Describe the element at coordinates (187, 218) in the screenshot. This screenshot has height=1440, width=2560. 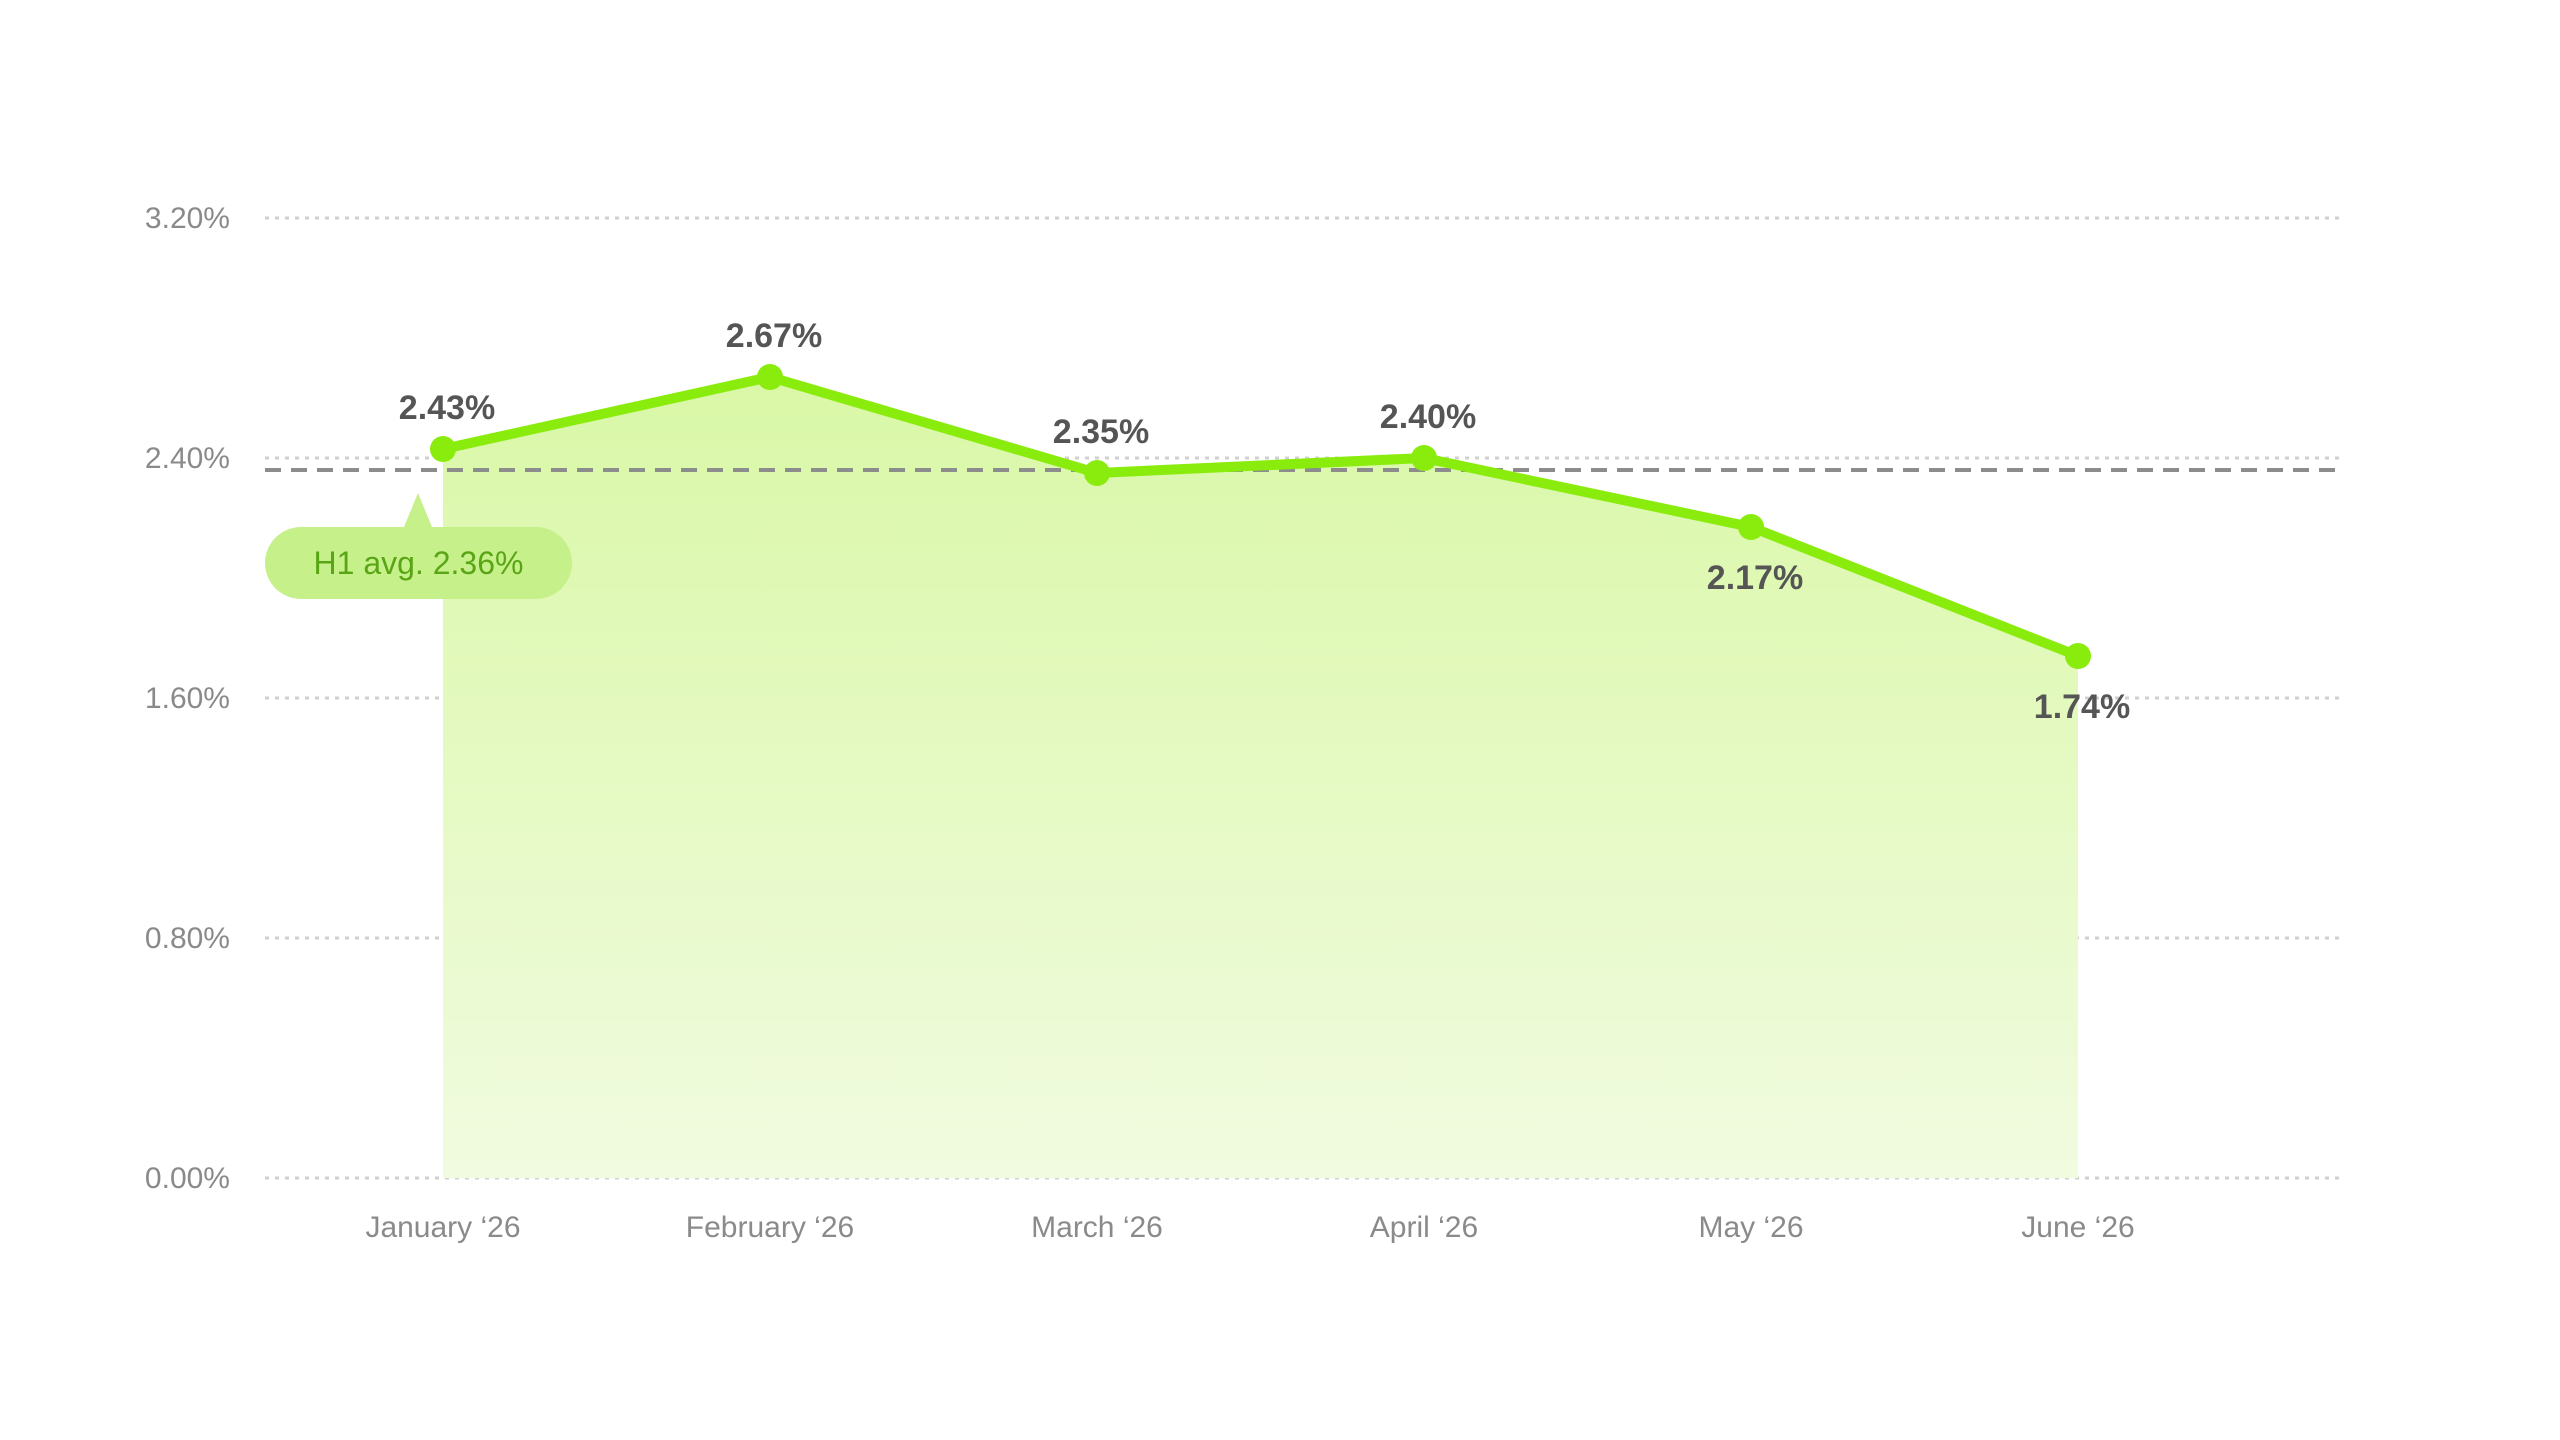
I see `y-tick-label: 3.20%` at that location.